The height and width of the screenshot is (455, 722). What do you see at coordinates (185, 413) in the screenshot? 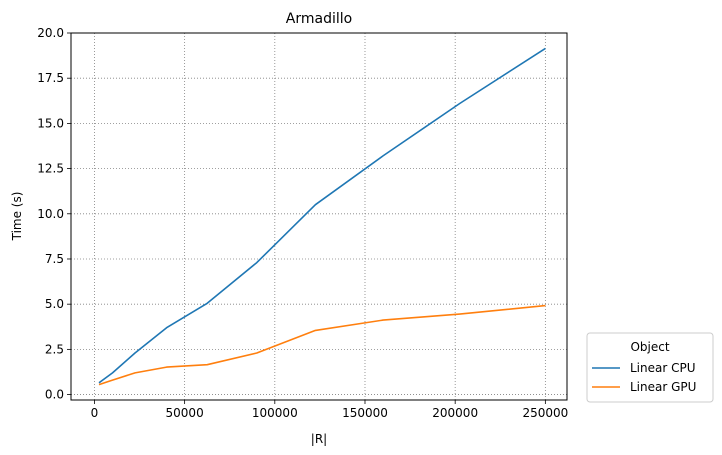
I see `x-tick-label: 50000` at bounding box center [185, 413].